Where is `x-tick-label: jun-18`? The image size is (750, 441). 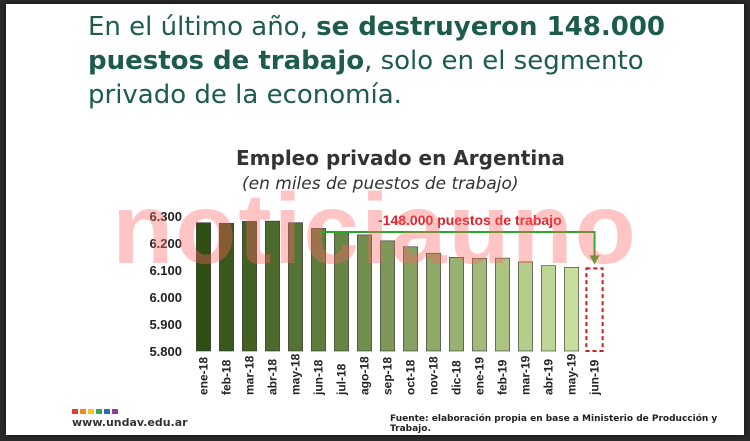 x-tick-label: jun-18 is located at coordinates (319, 377).